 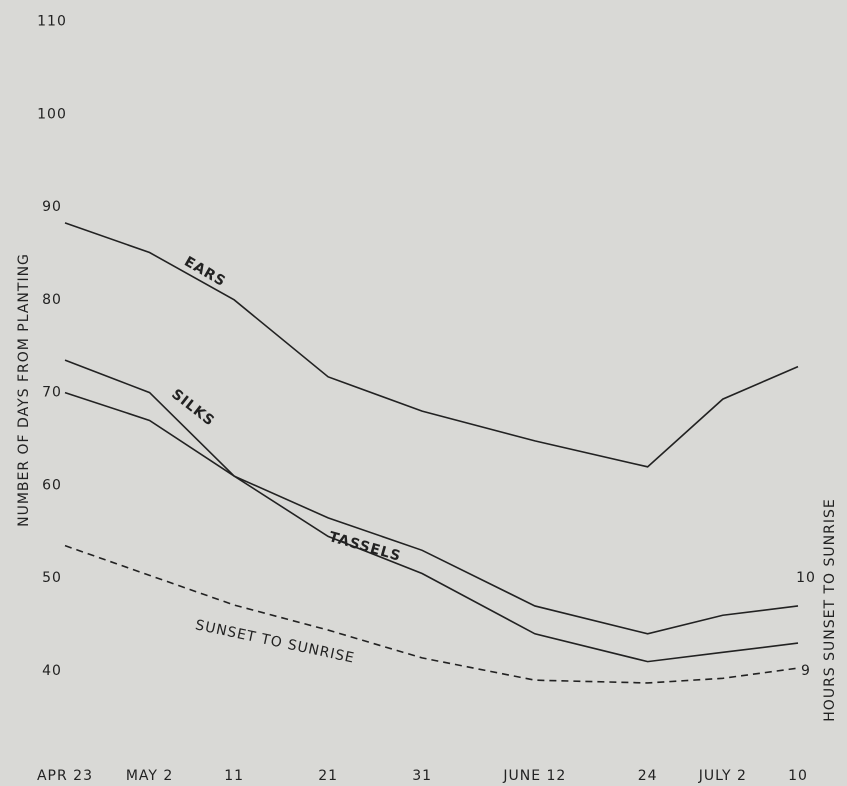 What do you see at coordinates (52, 22) in the screenshot?
I see `y-tick-label: 110` at bounding box center [52, 22].